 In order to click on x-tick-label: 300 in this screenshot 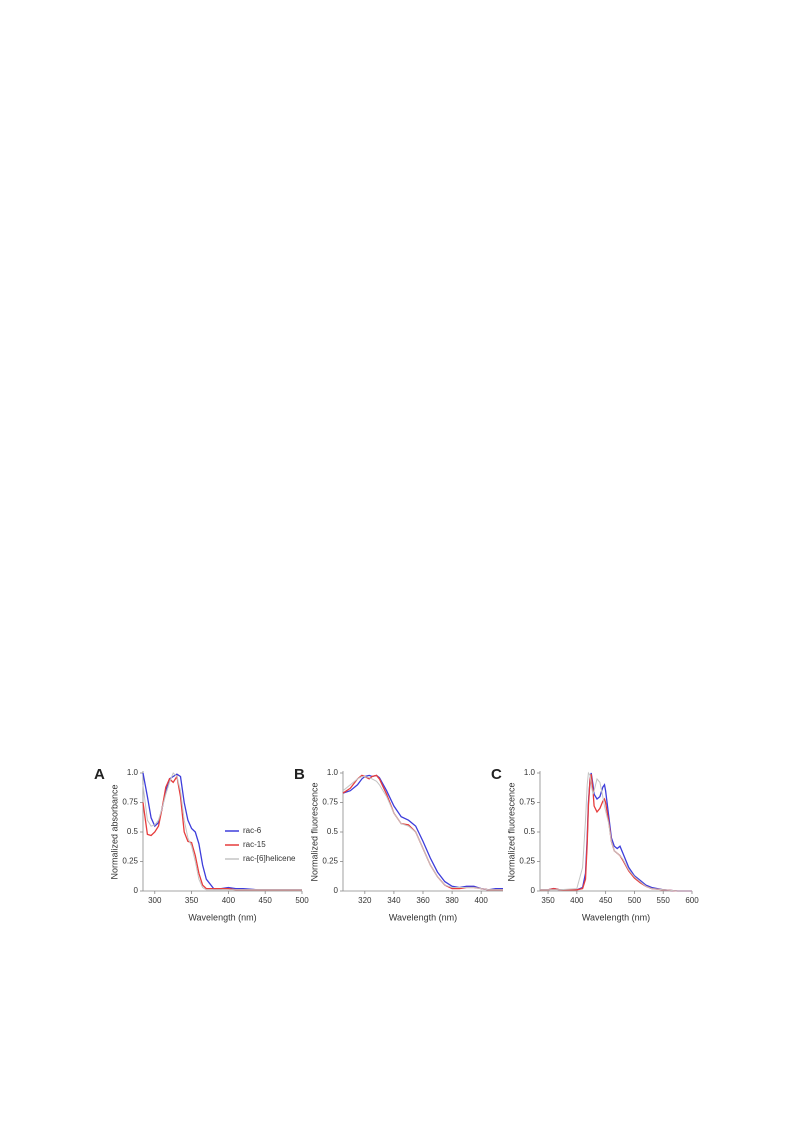, I will do `click(155, 900)`.